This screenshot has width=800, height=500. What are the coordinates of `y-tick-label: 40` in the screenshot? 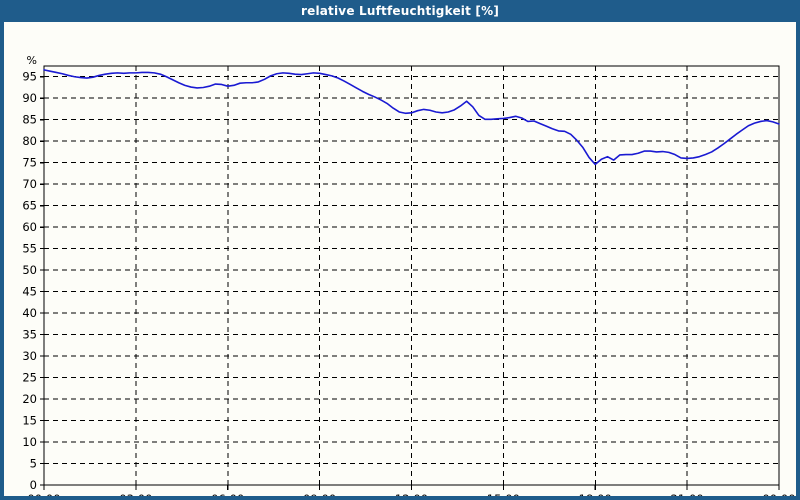 It's located at (29, 313).